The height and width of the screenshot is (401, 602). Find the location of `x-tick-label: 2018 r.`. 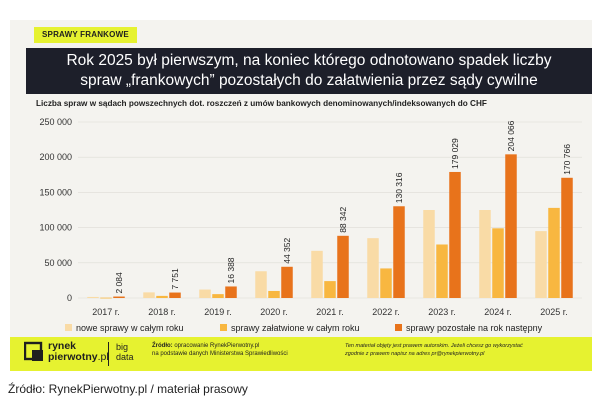

x-tick-label: 2018 r. is located at coordinates (162, 312).